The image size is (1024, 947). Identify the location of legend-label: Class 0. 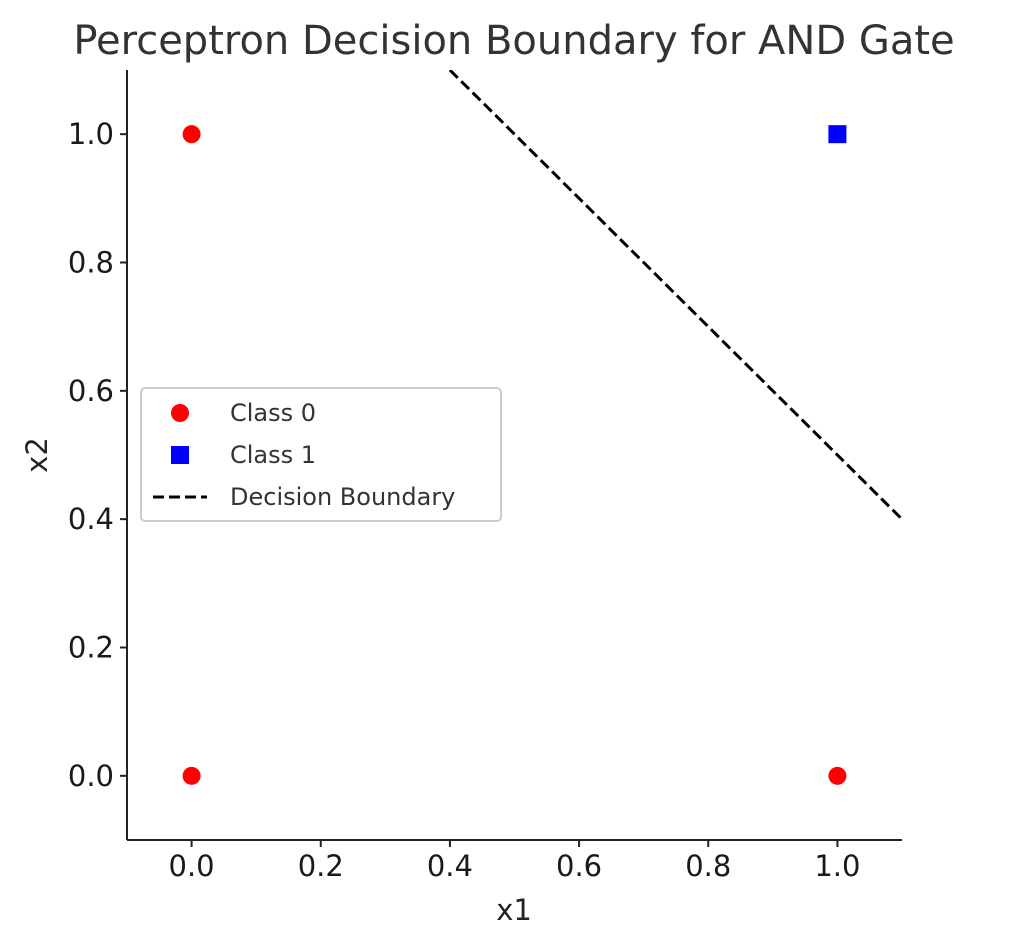
(273, 413).